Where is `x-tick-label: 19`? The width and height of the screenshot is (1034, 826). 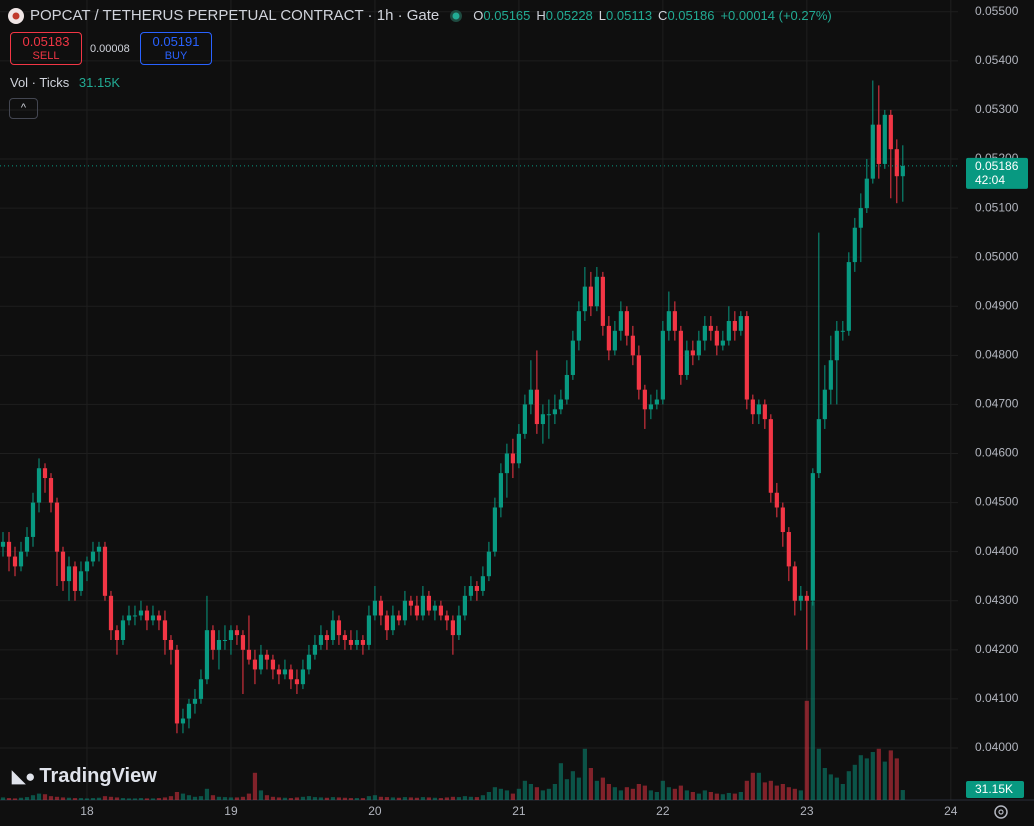
x-tick-label: 19 is located at coordinates (231, 811).